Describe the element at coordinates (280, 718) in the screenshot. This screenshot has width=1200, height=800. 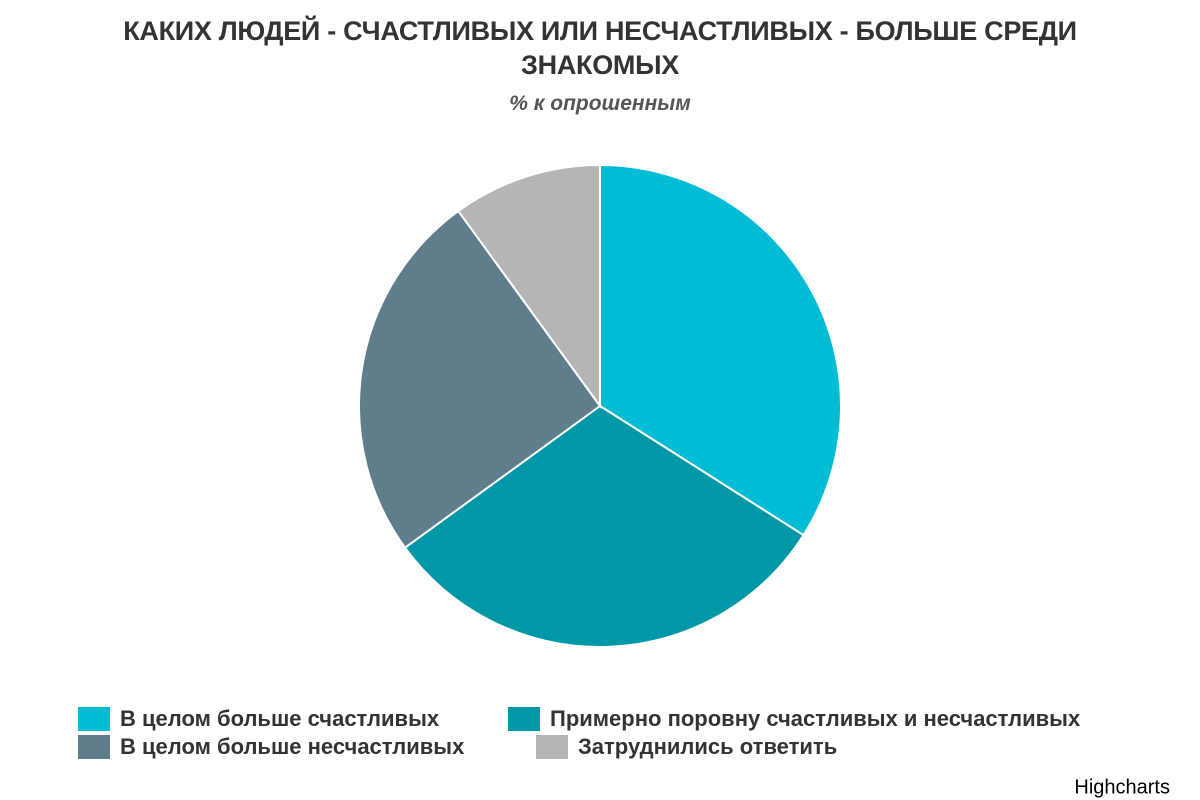
I see `legend-label: В целом больше счастливых` at that location.